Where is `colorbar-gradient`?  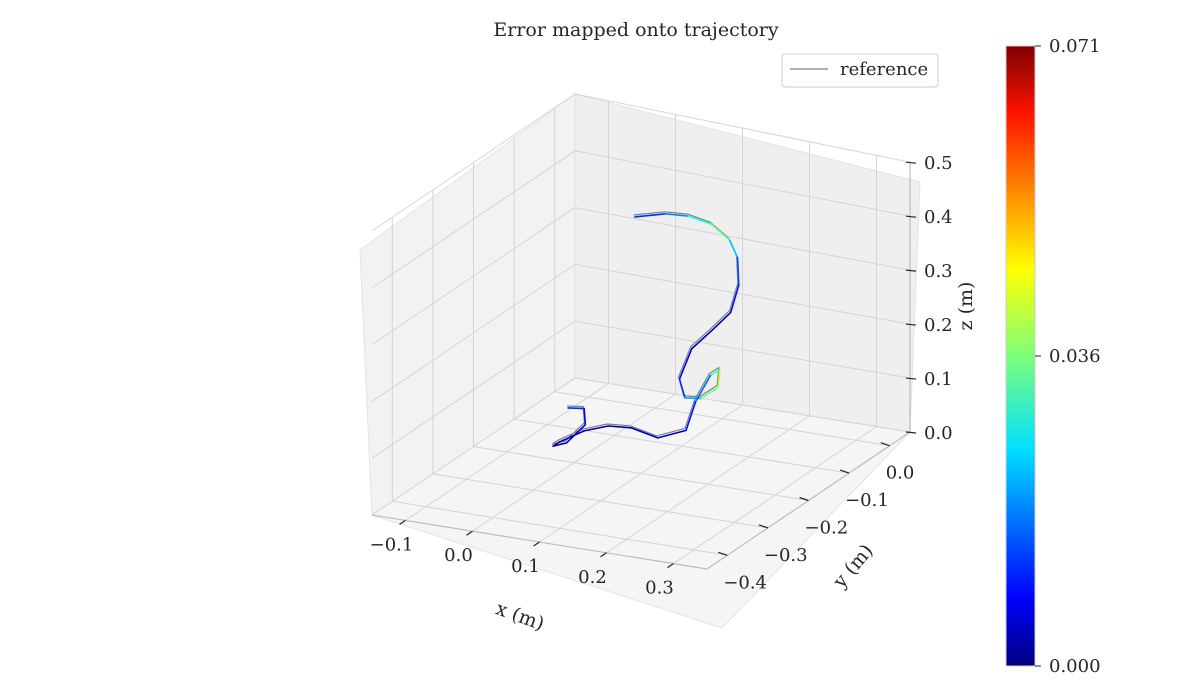 colorbar-gradient is located at coordinates (1020, 356).